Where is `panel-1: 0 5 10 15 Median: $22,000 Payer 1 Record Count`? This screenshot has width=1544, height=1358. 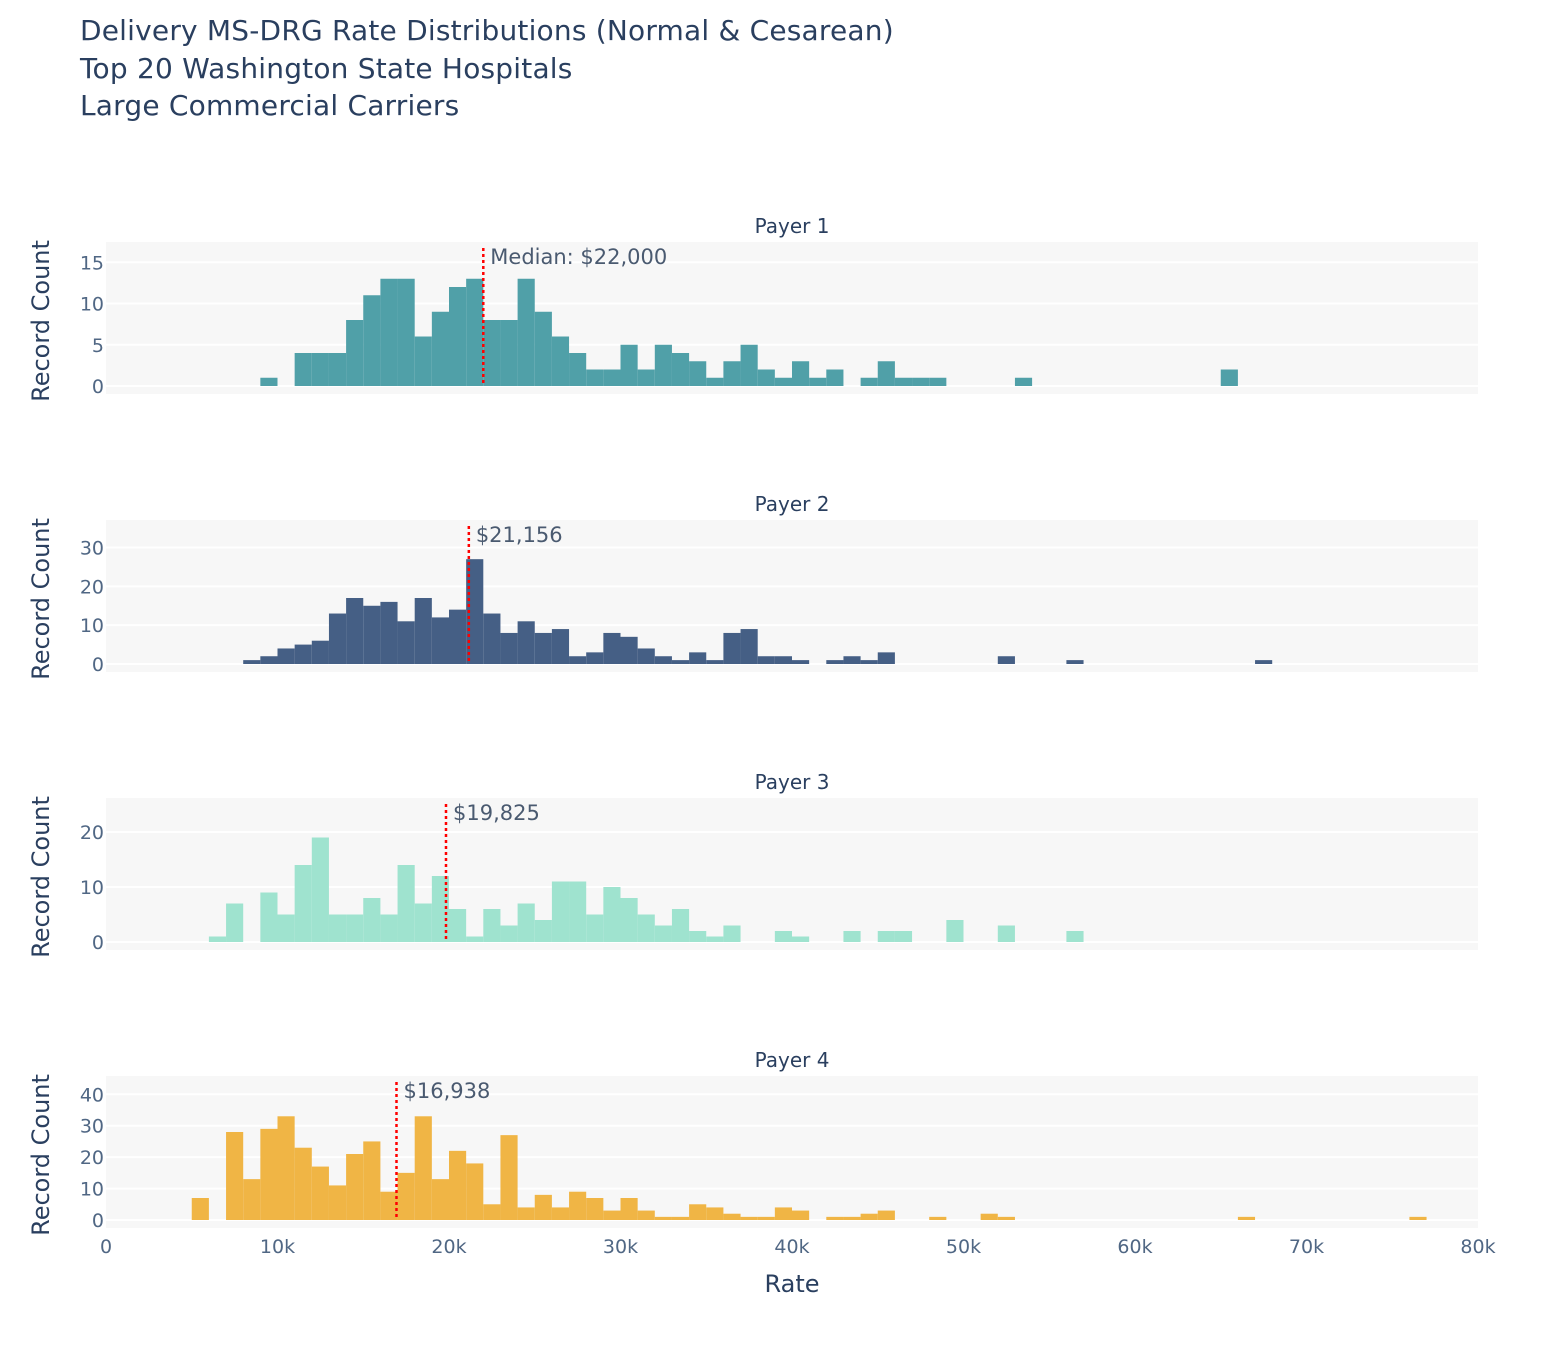 panel-1: 0 5 10 15 Median: $22,000 Payer 1 Record Count is located at coordinates (752, 308).